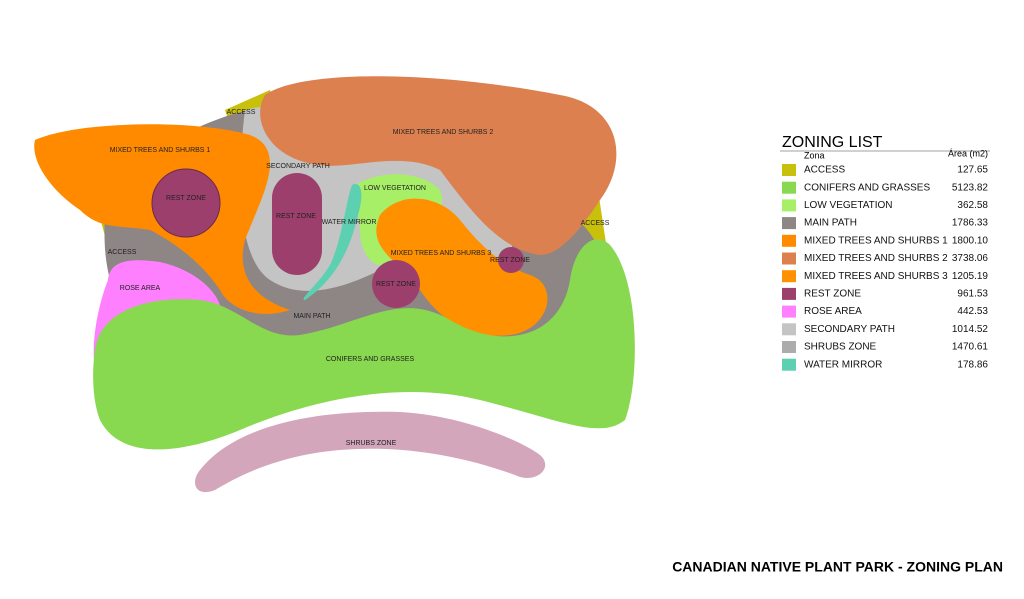 This screenshot has height=599, width=1024. I want to click on legend-area: 5123.82, so click(970, 187).